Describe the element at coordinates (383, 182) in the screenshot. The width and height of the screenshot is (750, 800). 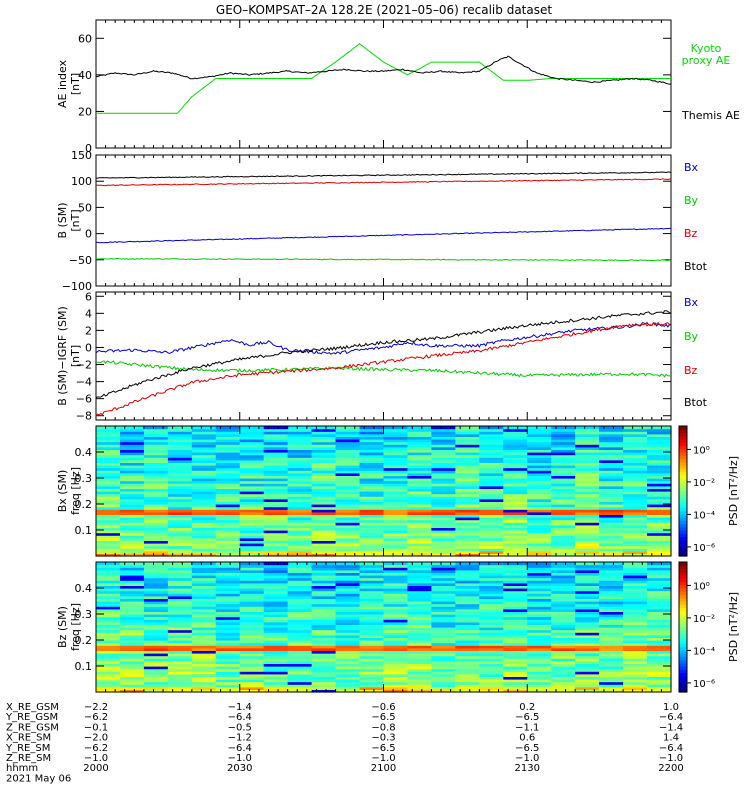
I see `series-line-bz` at that location.